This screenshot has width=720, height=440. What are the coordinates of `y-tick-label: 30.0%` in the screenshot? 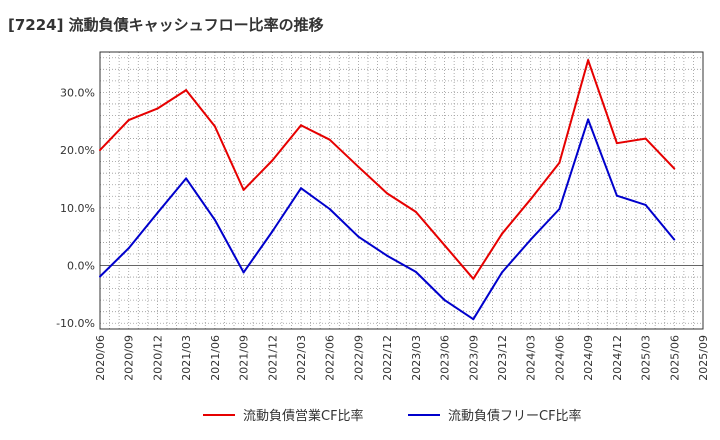 It's located at (77, 92).